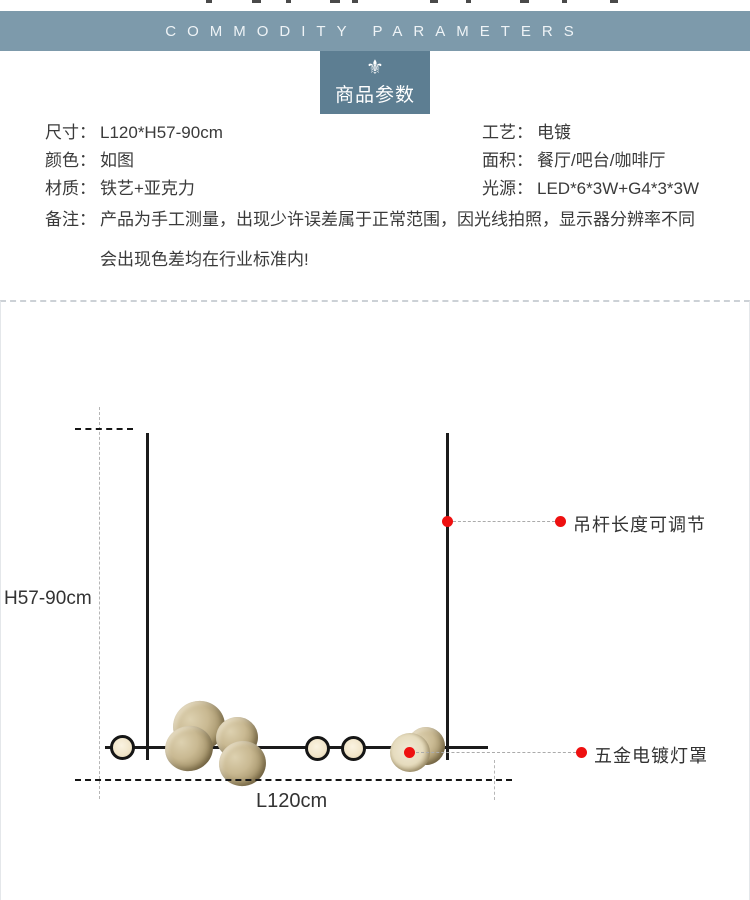 The image size is (750, 900). What do you see at coordinates (117, 160) in the screenshot?
I see `spec-color-value: 如图` at bounding box center [117, 160].